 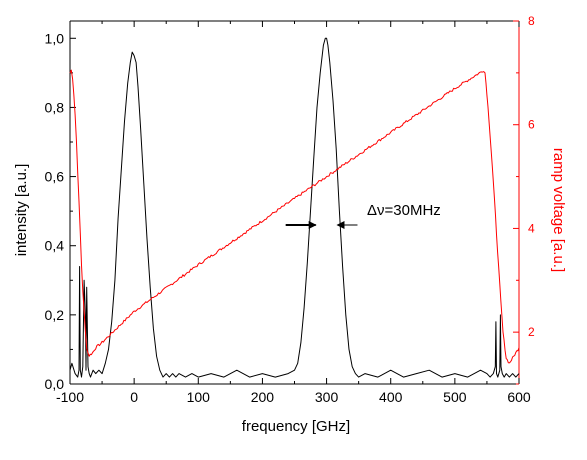 I want to click on x-tick-label: -100, so click(x=70, y=397).